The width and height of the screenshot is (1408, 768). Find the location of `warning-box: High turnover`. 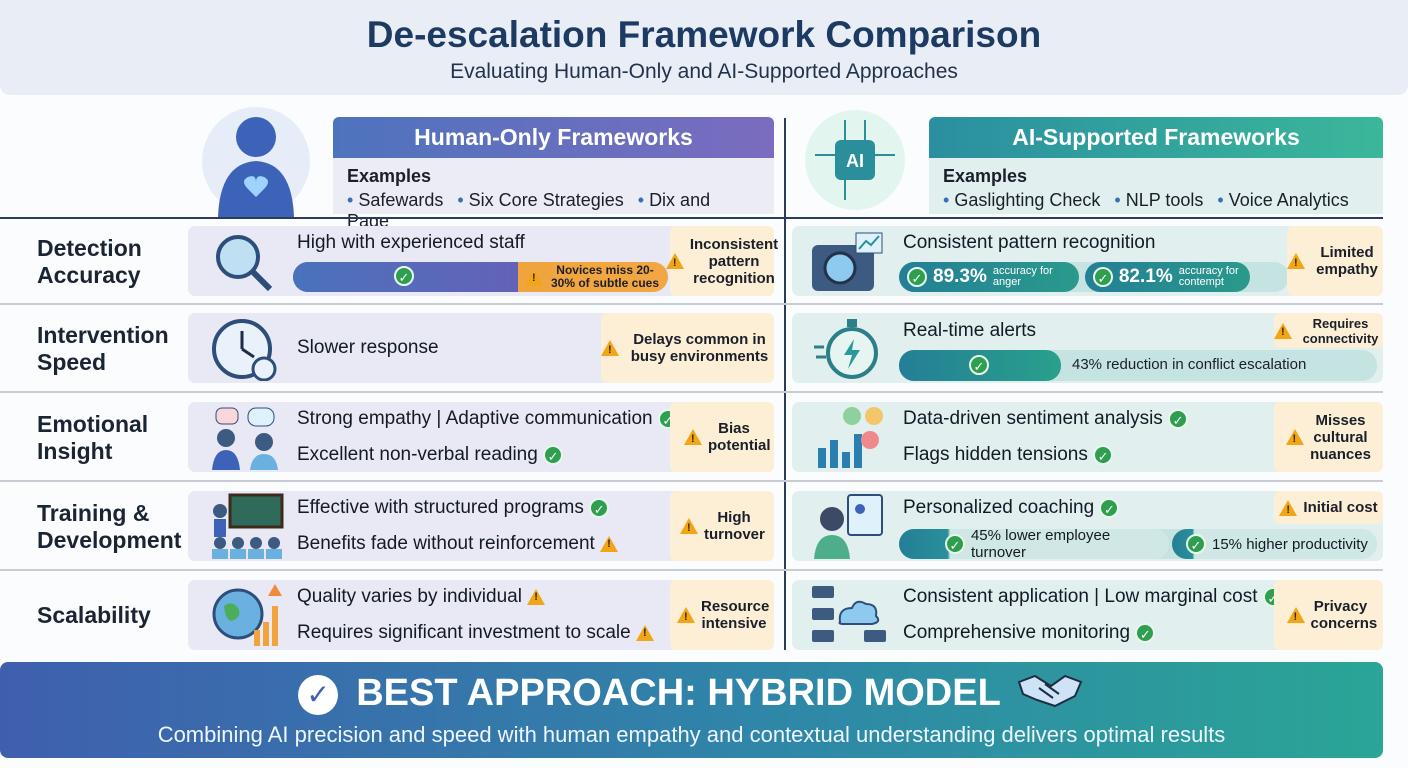

warning-box: High turnover is located at coordinates (722, 526).